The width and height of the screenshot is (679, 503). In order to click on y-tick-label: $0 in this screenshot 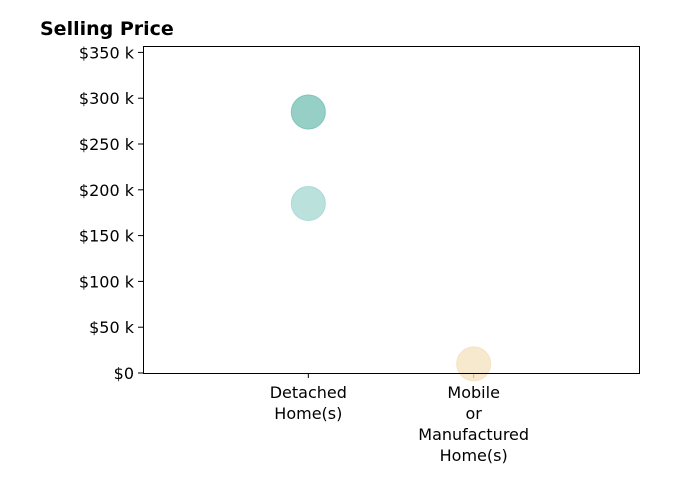, I will do `click(124, 373)`.